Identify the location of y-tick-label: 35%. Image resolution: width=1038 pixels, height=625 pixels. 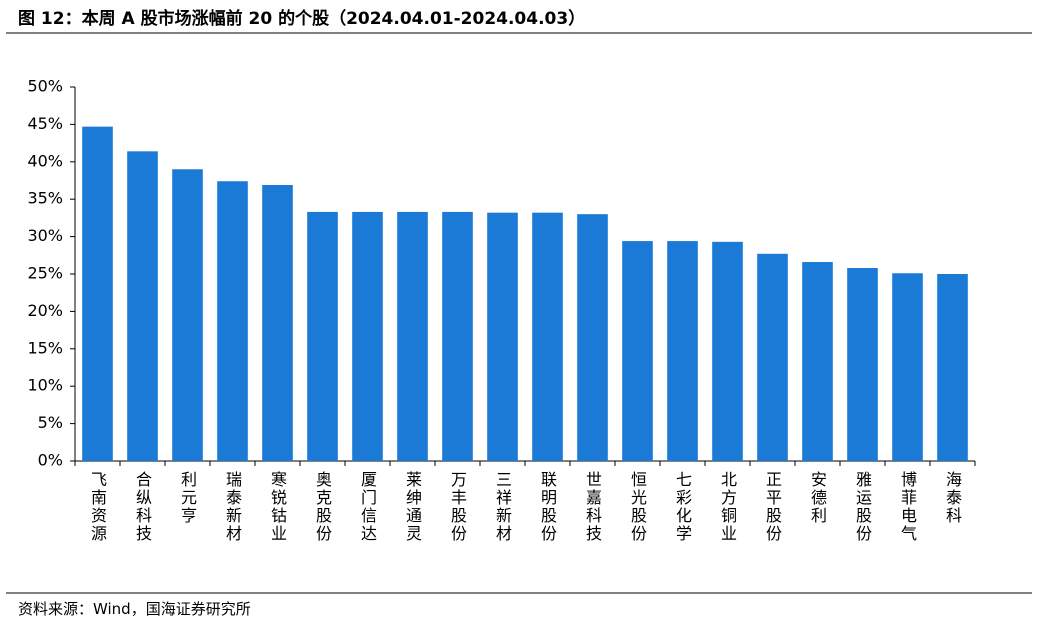
(45, 198).